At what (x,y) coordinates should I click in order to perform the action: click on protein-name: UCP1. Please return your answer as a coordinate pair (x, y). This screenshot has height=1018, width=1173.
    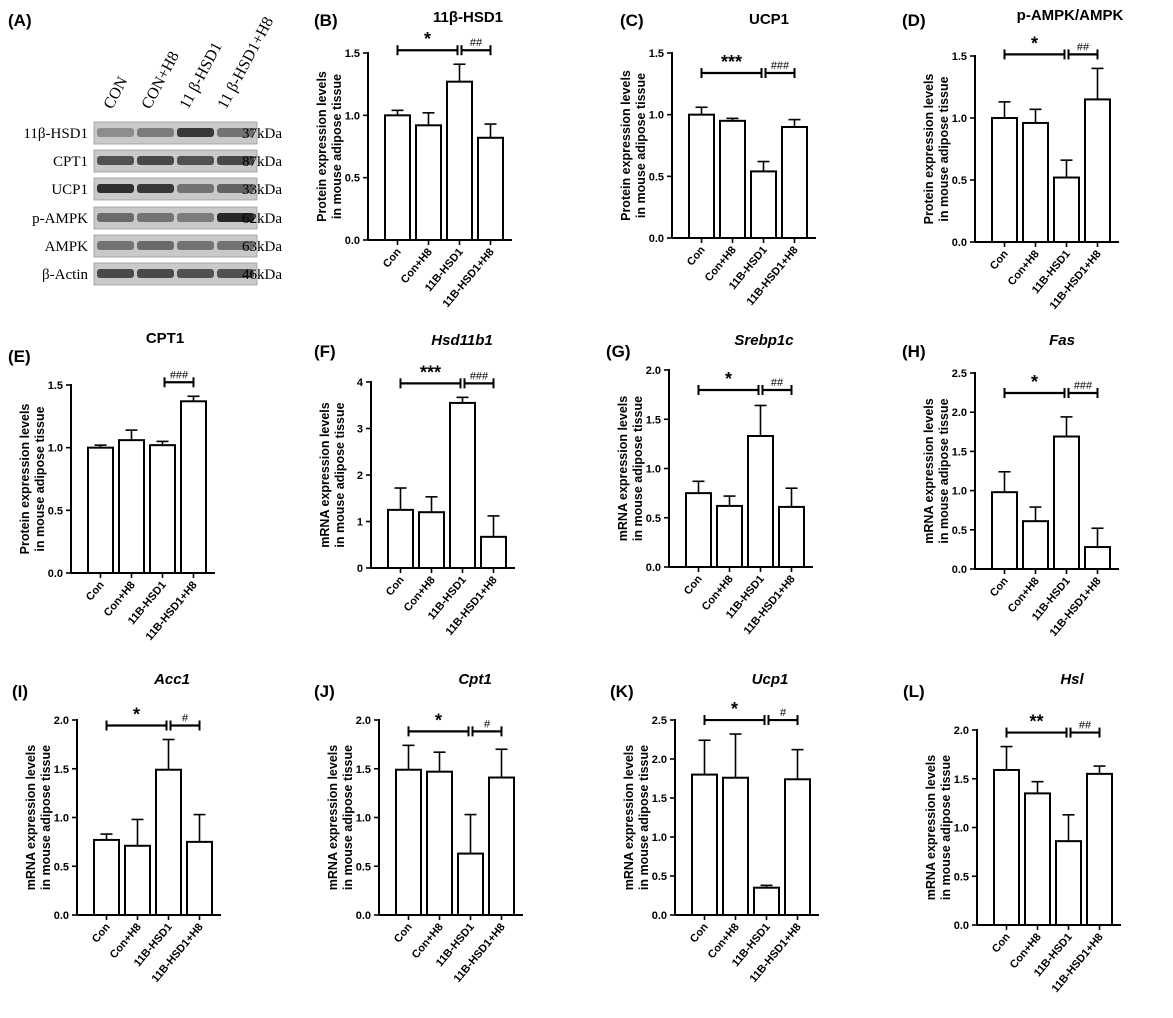
    Looking at the image, I should click on (69, 190).